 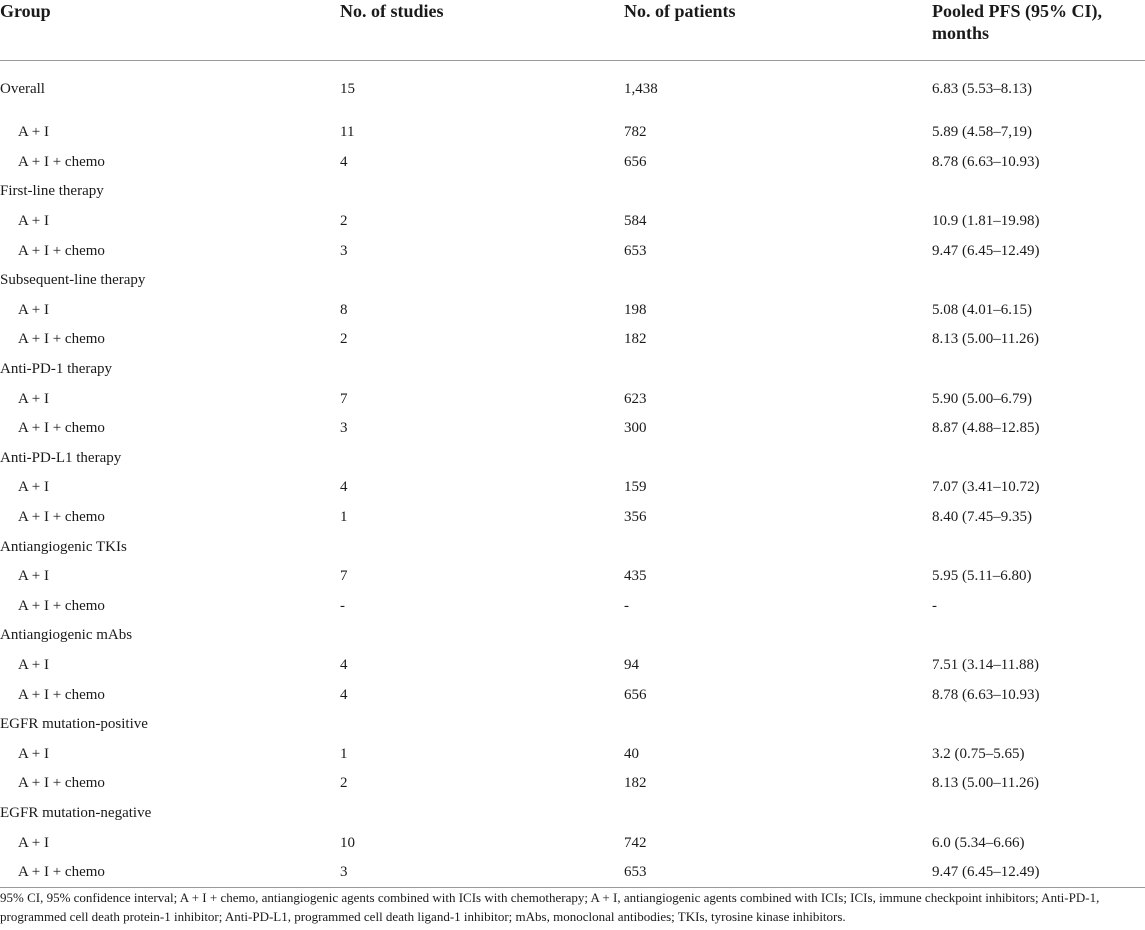 I want to click on cell-group: Antiangiogenic TKIs, so click(x=63, y=546).